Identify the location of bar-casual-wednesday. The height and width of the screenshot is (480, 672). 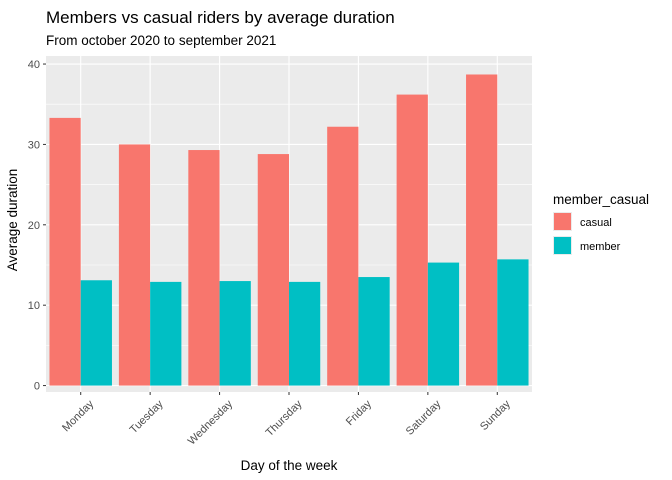
(204, 268).